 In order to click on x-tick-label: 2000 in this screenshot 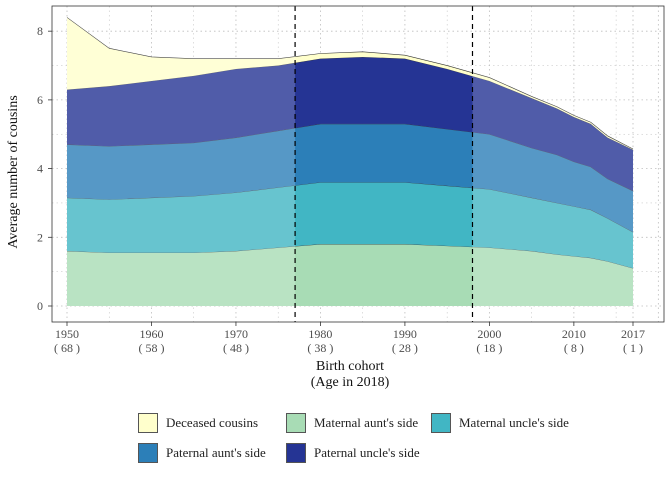, I will do `click(489, 334)`.